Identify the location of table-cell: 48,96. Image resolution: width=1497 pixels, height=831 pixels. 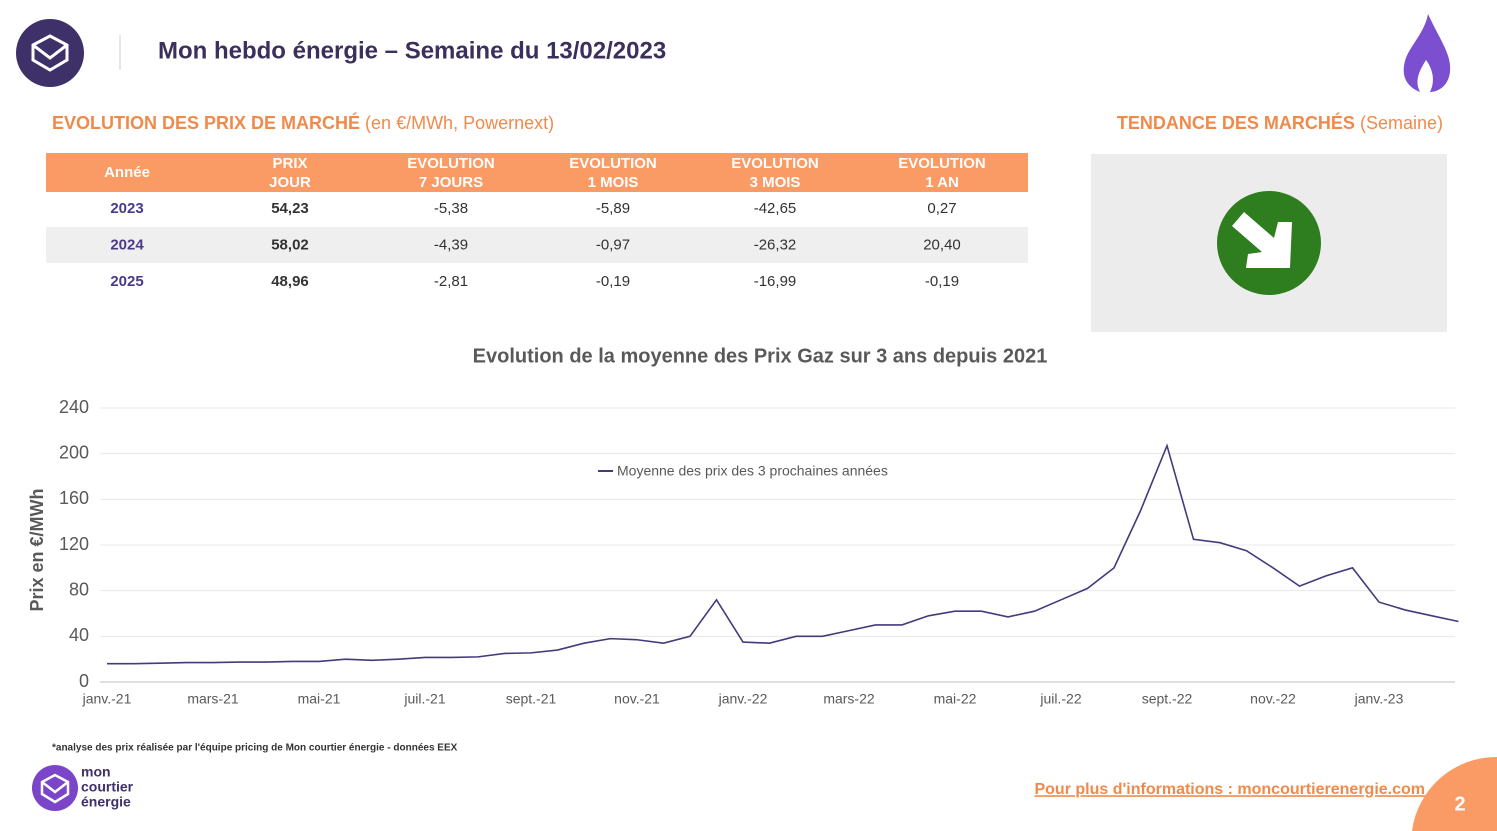
(290, 281).